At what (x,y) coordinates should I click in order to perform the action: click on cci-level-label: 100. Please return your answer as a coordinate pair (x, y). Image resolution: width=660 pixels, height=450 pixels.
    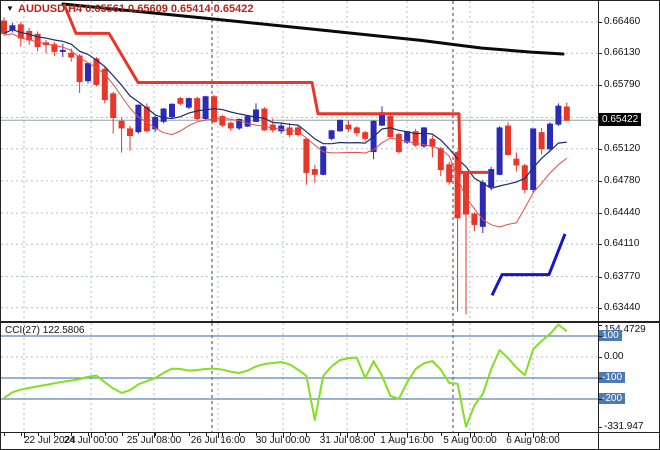
    Looking at the image, I should click on (610, 335).